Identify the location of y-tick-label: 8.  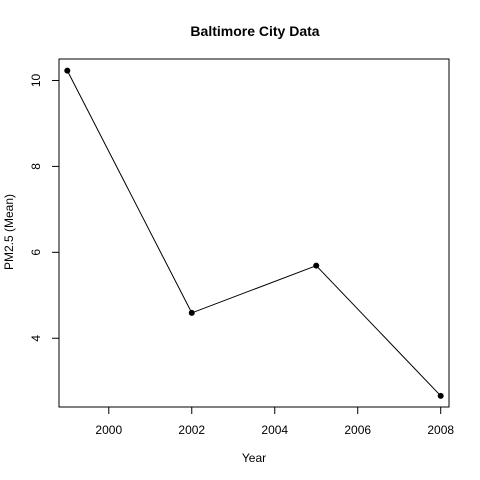
(36, 166).